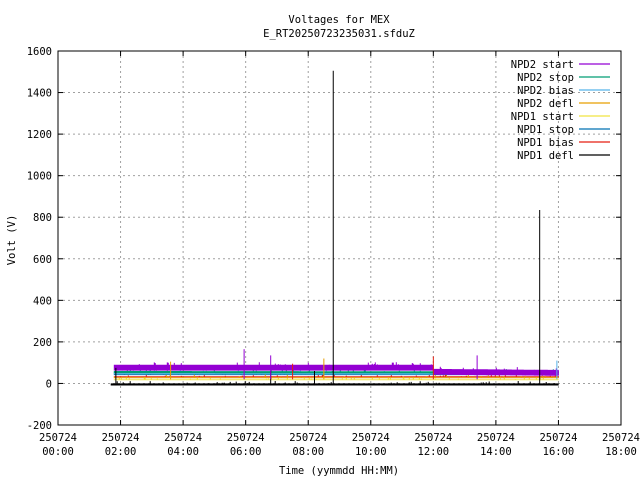  I want to click on series-npd2-defl, so click(336, 376).